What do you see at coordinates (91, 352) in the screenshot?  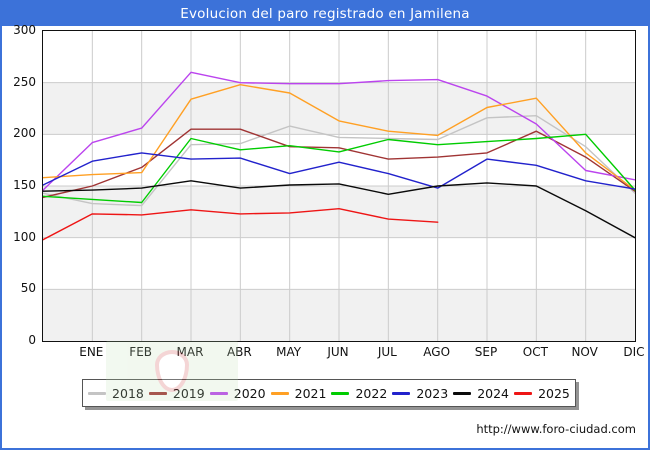 I see `x-tick-label-ene: ENE` at bounding box center [91, 352].